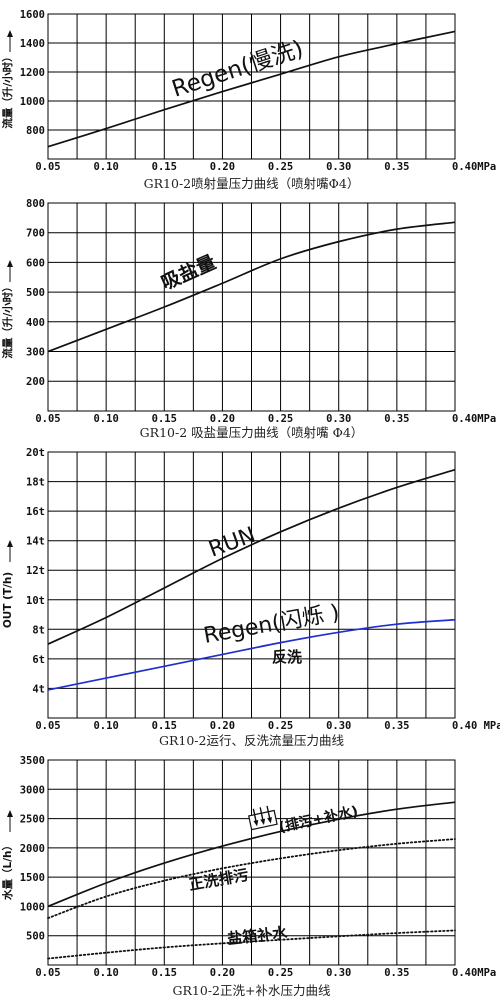 The image size is (500, 1004). What do you see at coordinates (32, 878) in the screenshot?
I see `y-tick-label: 1500` at bounding box center [32, 878].